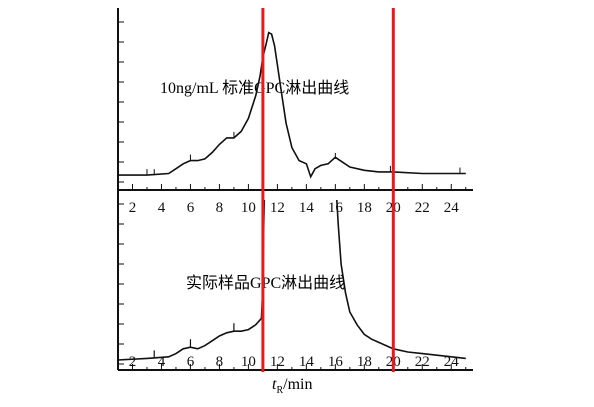 Image resolution: width=594 pixels, height=407 pixels. Describe the element at coordinates (133, 362) in the screenshot. I see `bottom-x-tick-label: 2` at that location.